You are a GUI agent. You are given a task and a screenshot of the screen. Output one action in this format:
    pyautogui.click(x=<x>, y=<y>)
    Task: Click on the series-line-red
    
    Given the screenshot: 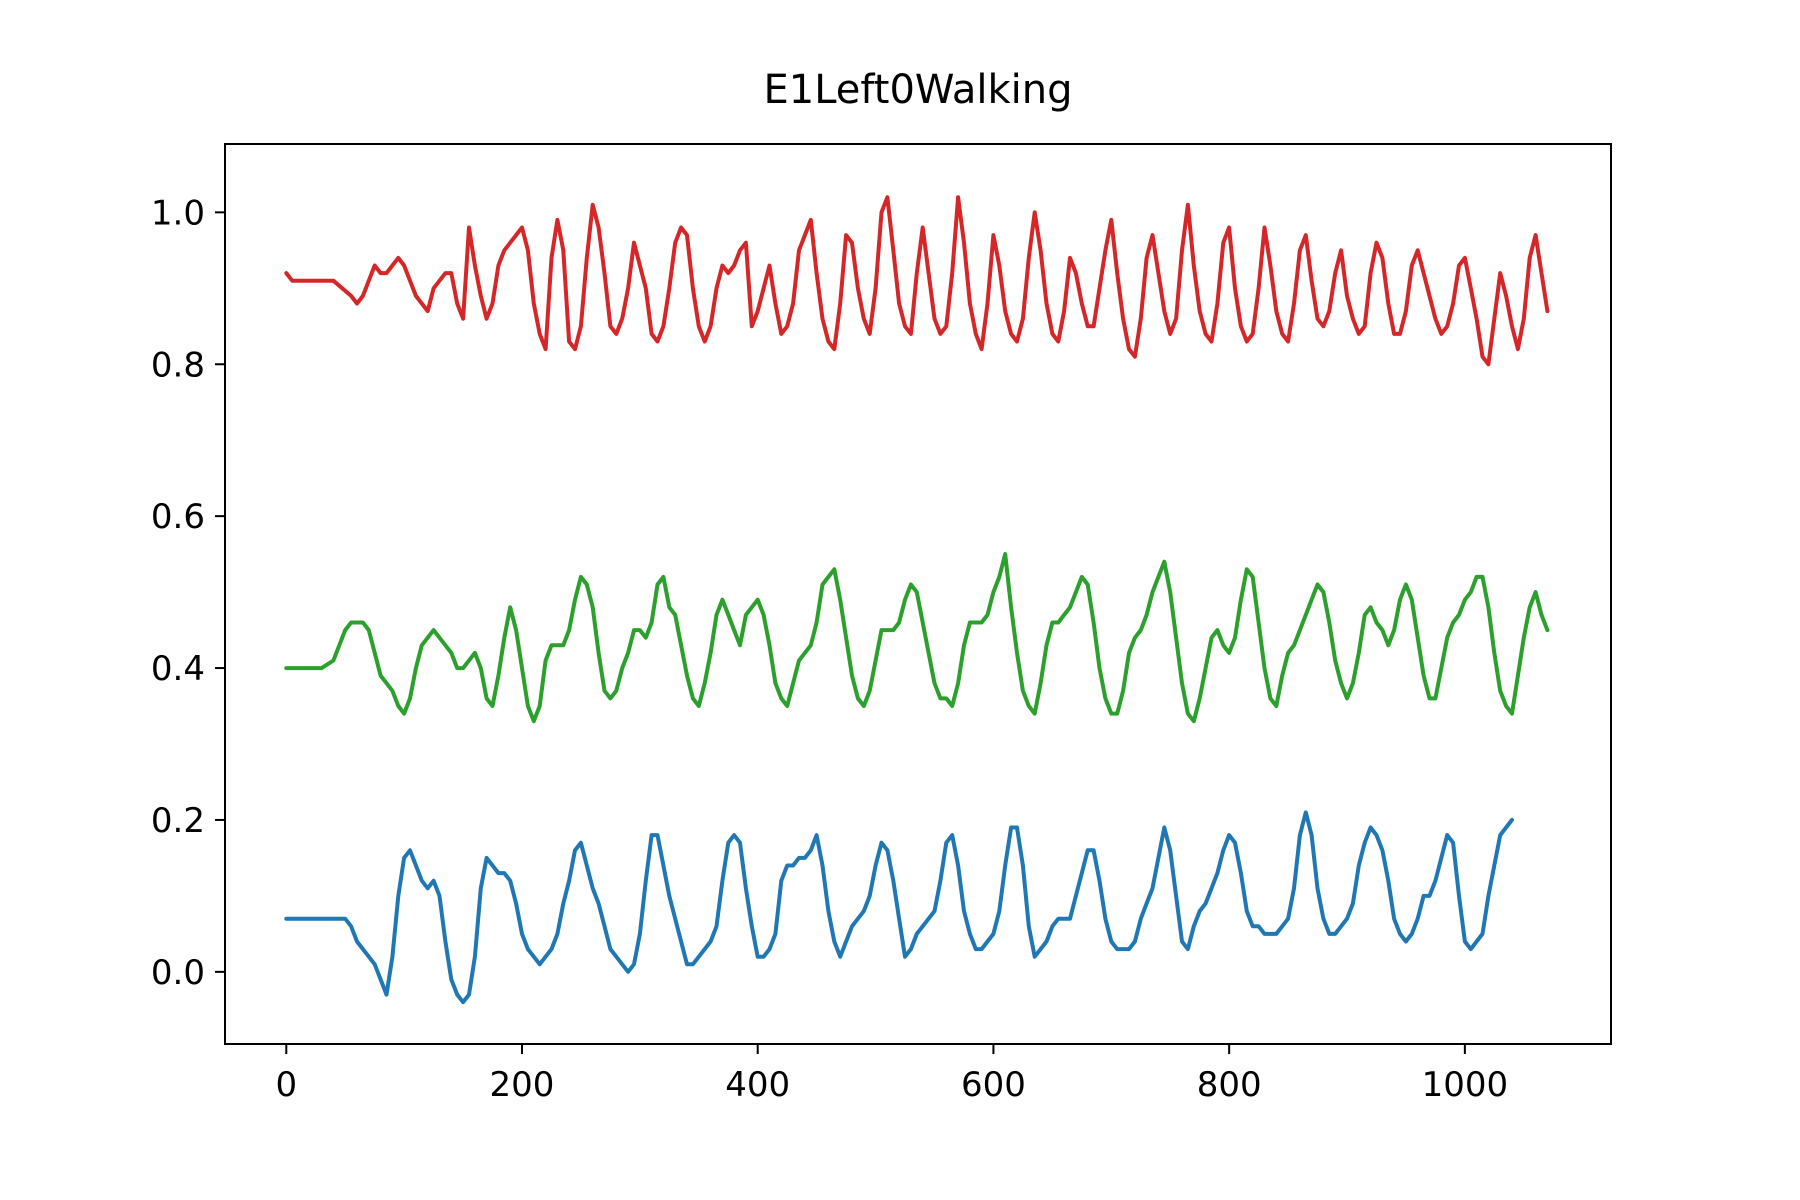 What is the action you would take?
    pyautogui.click(x=917, y=281)
    